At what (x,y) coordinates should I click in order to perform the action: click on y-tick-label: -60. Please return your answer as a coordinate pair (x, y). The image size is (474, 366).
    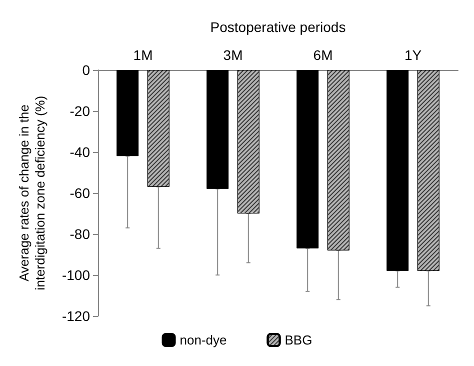
    Looking at the image, I should click on (80, 193).